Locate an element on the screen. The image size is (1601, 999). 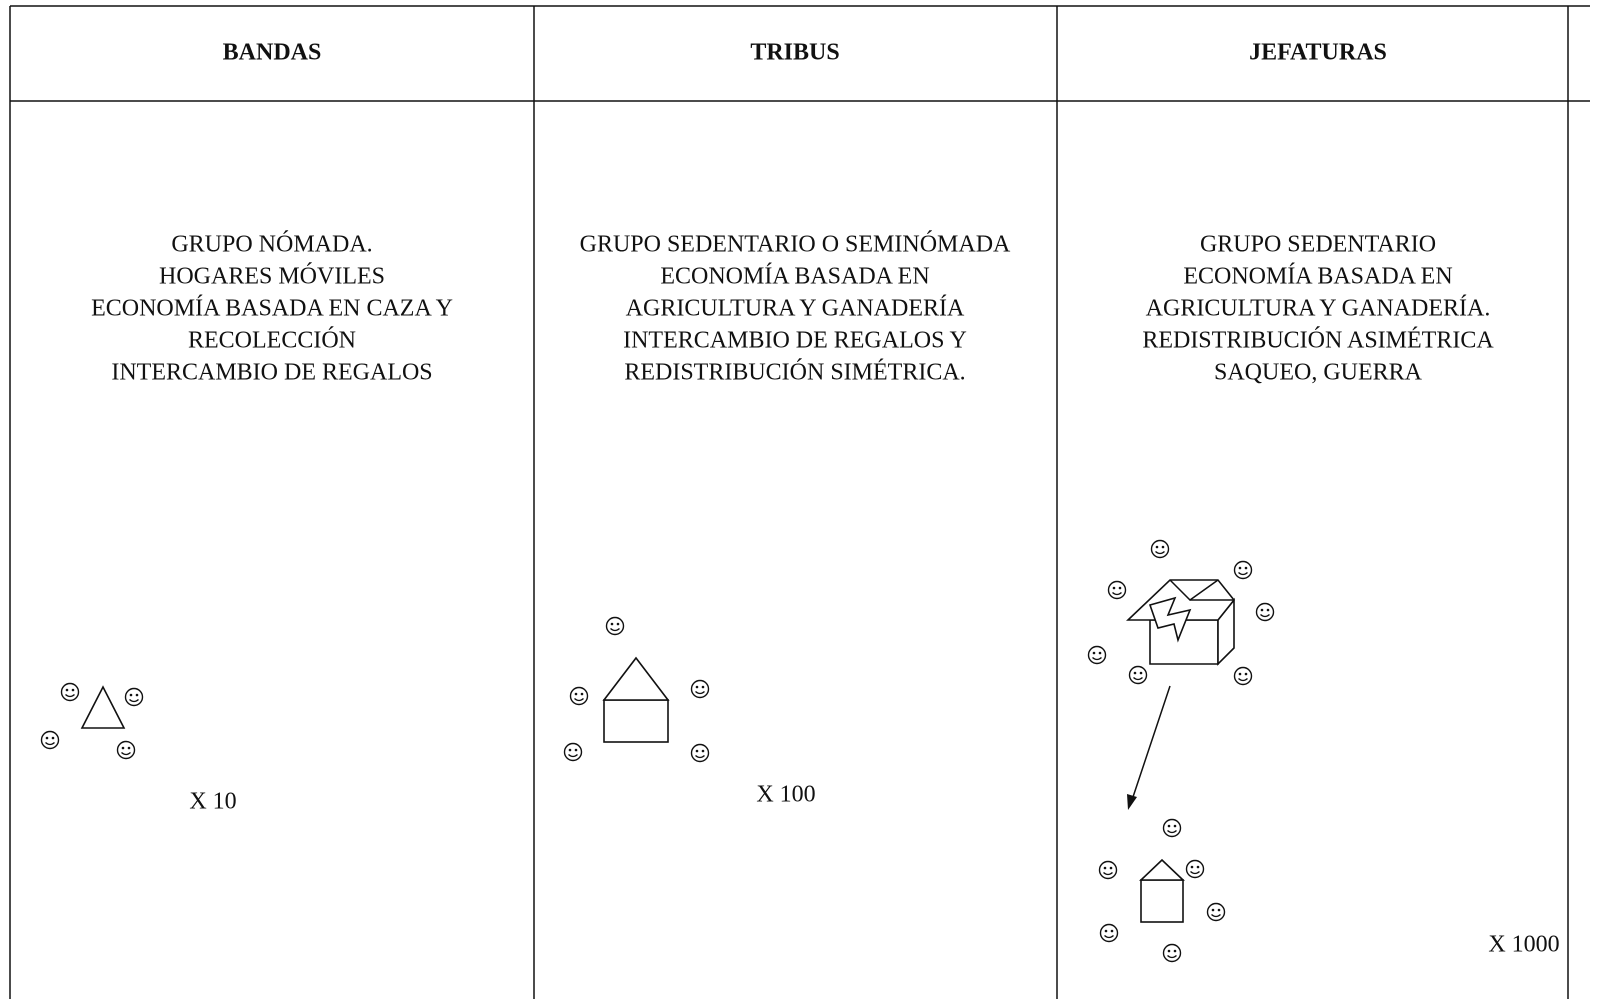
cell-text: INTERCAMBIO DE REGALOS Y is located at coordinates (795, 341).